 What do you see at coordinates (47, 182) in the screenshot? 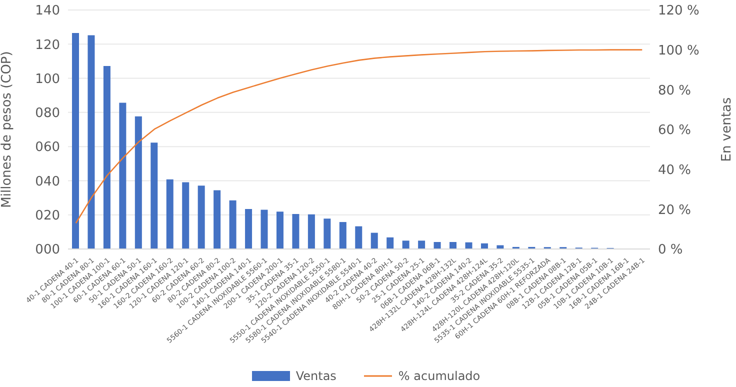
I see `y-tick-label: 040` at bounding box center [47, 182].